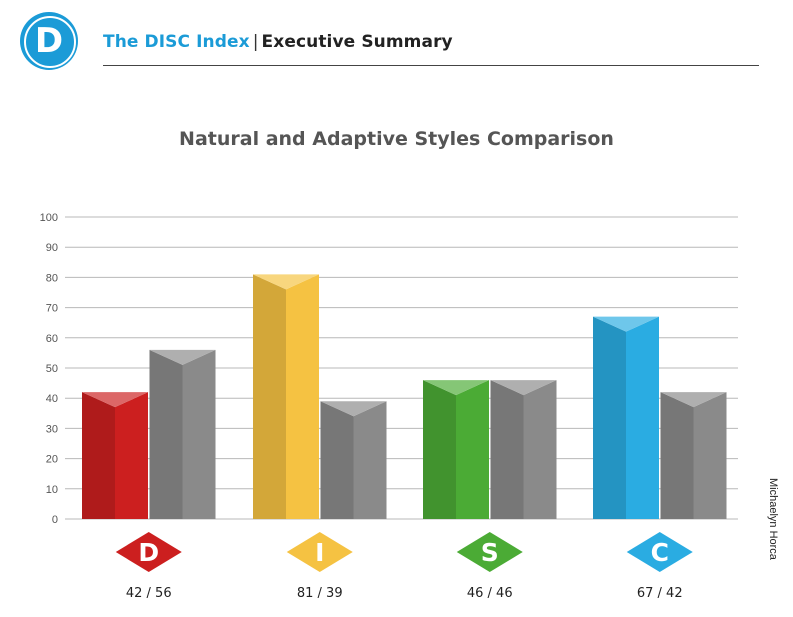 The height and width of the screenshot is (617, 793). I want to click on category-diamond-c, so click(659, 552).